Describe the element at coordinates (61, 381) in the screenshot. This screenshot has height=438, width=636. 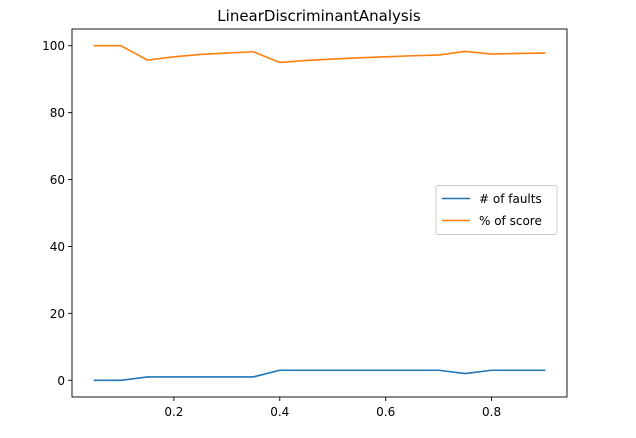
I see `y-tick-label: 0` at that location.